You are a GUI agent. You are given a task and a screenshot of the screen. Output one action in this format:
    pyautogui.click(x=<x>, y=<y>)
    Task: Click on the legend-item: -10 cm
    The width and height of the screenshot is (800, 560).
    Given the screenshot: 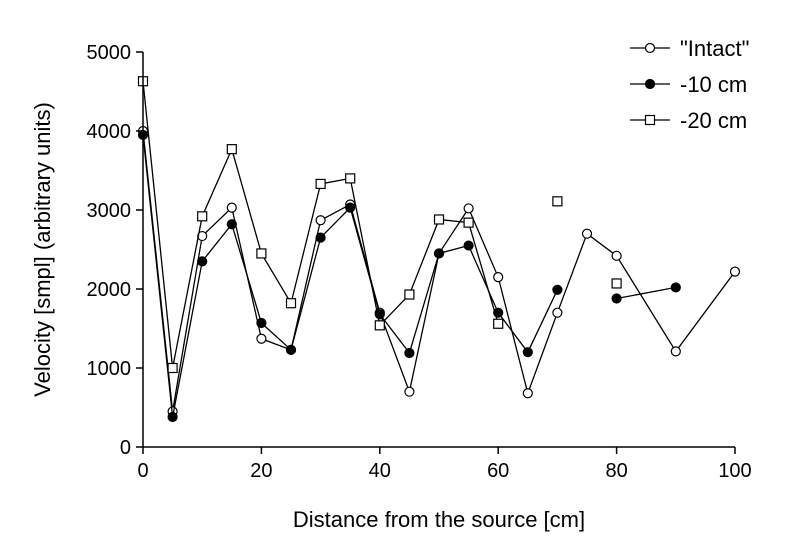 What is the action you would take?
    pyautogui.click(x=688, y=84)
    